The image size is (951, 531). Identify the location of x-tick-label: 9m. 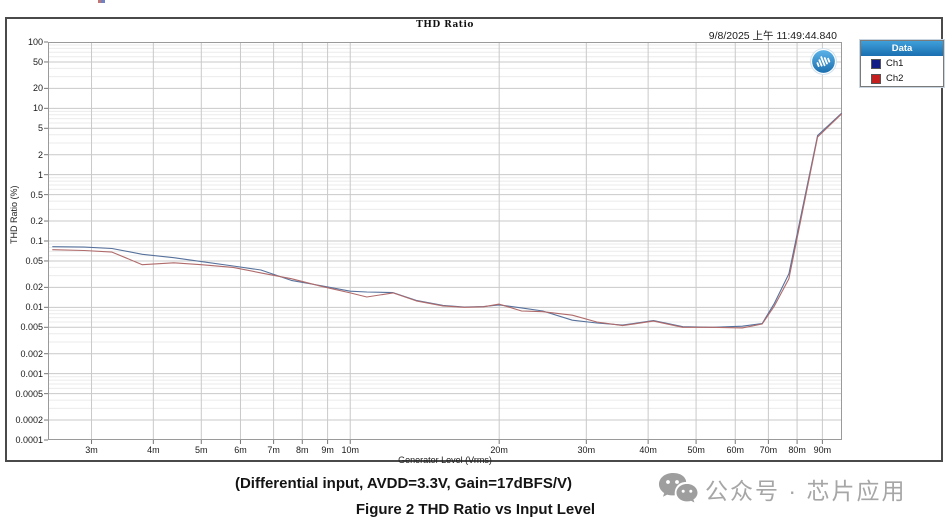
(327, 450).